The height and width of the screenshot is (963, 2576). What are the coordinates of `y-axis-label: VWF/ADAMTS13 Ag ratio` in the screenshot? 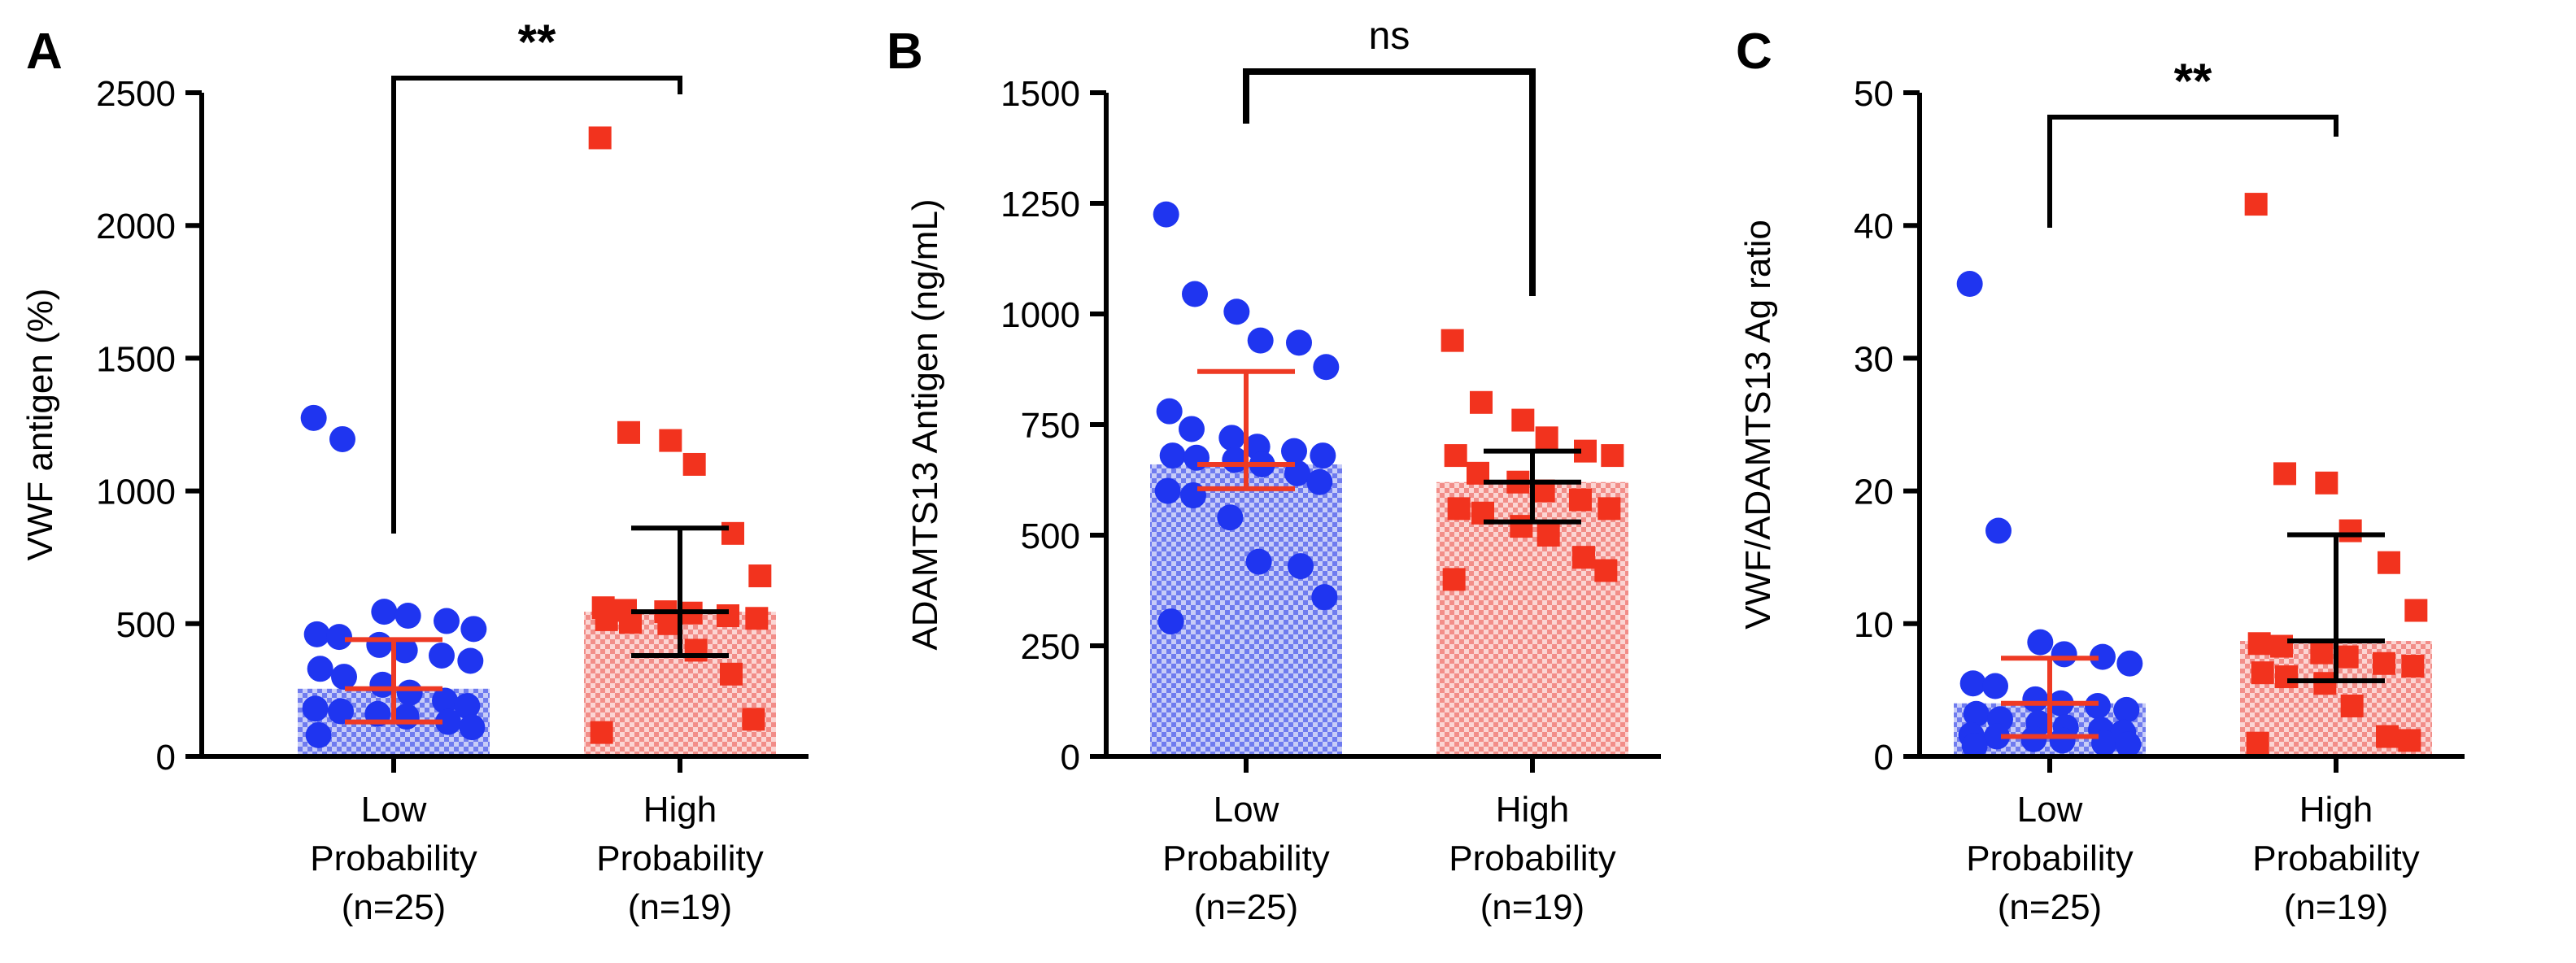 It's located at (1758, 425).